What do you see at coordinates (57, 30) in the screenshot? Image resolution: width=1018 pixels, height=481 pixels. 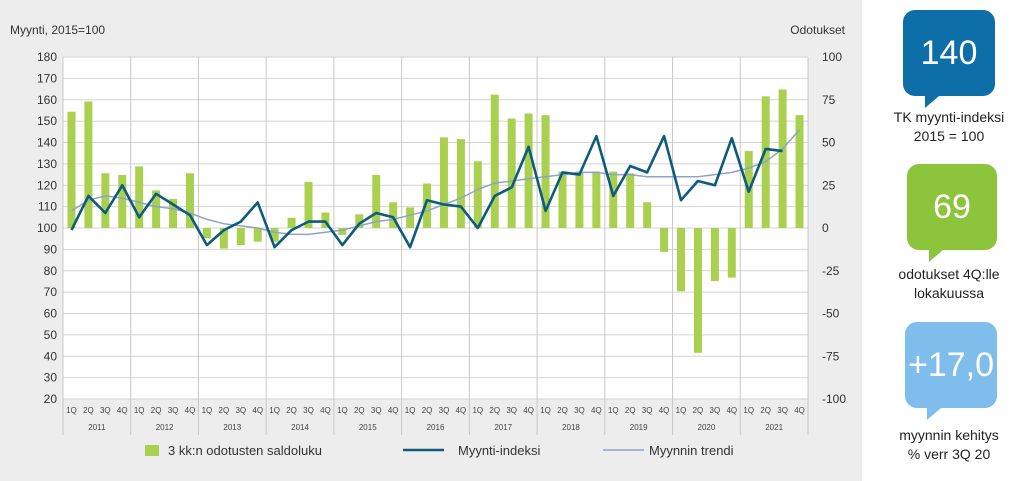 I see `left-axis-label: Myynti, 2015=100` at bounding box center [57, 30].